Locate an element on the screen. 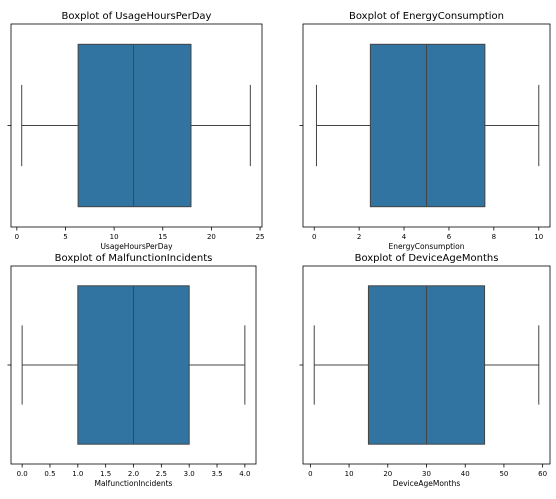 This screenshot has height=499, width=556. x-tick-label: 40 is located at coordinates (465, 474).